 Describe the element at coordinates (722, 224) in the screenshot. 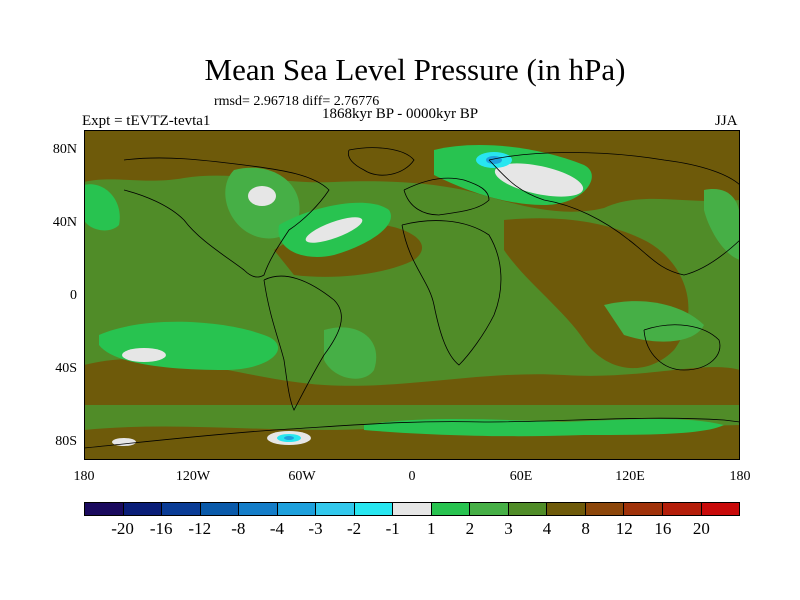

I see `field-green-east` at that location.